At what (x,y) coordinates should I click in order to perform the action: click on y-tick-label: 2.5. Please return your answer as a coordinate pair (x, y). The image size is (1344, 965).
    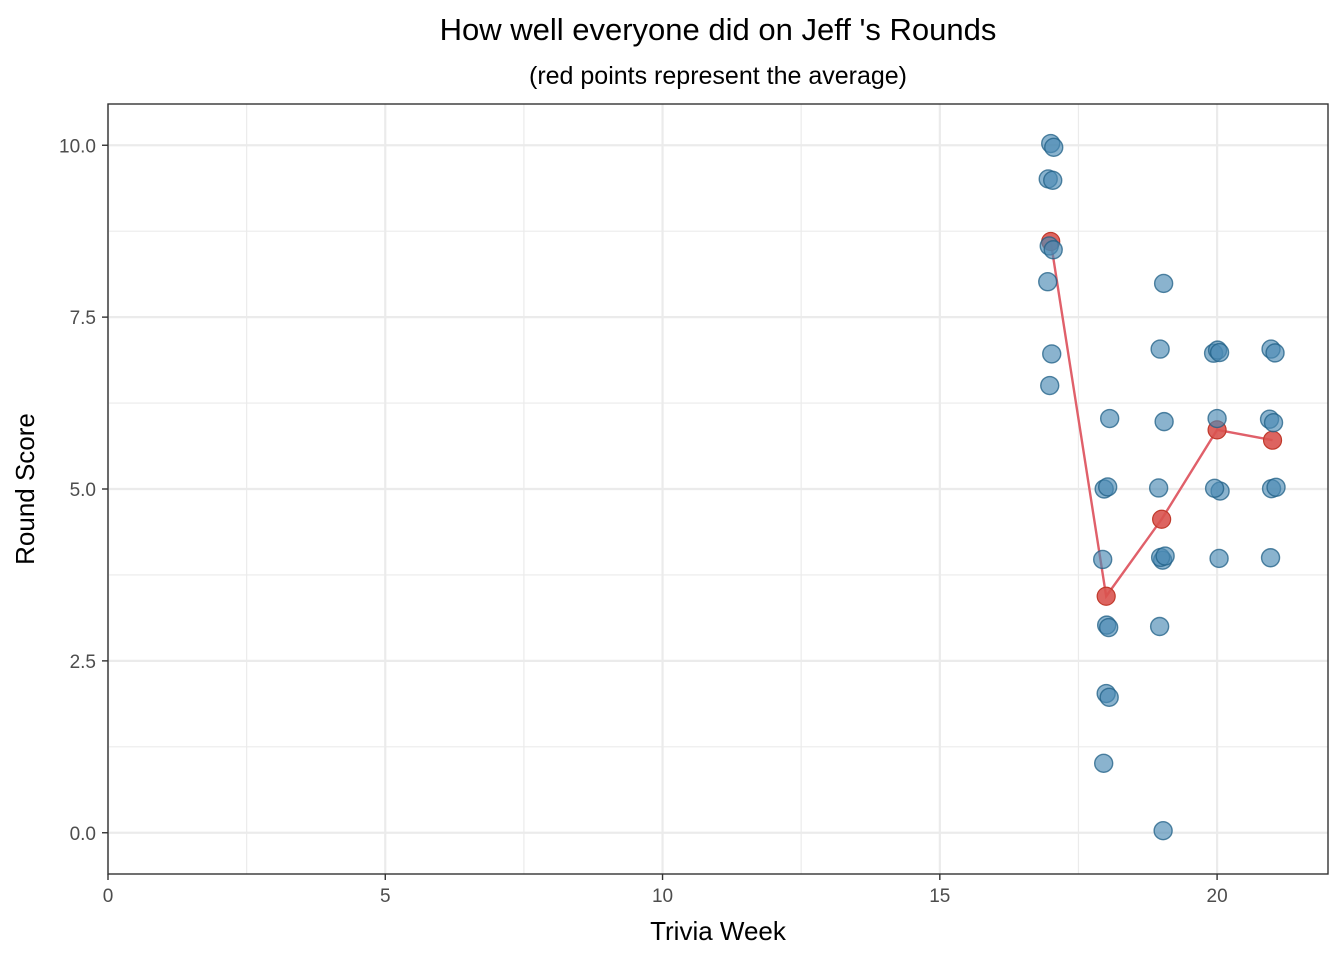
    Looking at the image, I should click on (83, 662).